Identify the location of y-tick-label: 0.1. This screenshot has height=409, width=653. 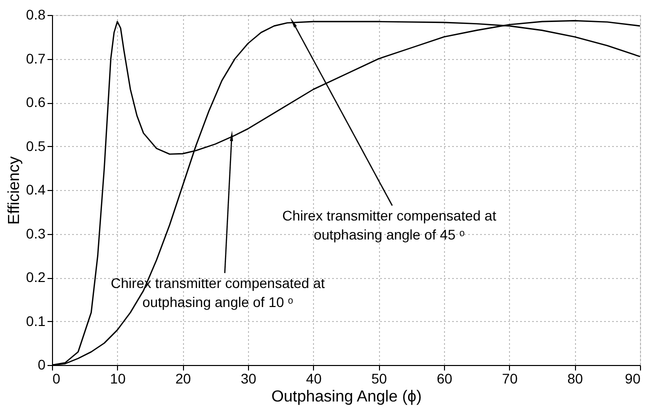
(36, 320).